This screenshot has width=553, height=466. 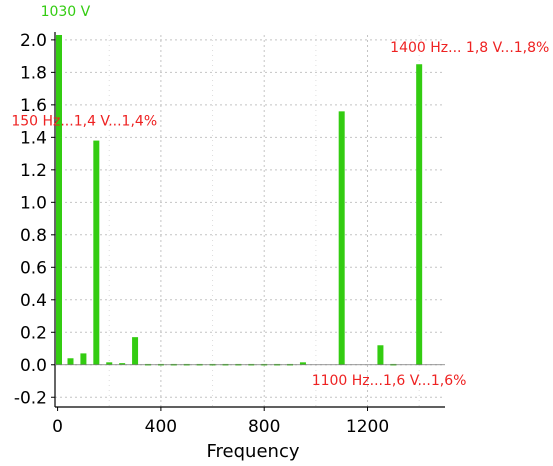 What do you see at coordinates (33, 203) in the screenshot?
I see `y-tick-label: 1.0` at bounding box center [33, 203].